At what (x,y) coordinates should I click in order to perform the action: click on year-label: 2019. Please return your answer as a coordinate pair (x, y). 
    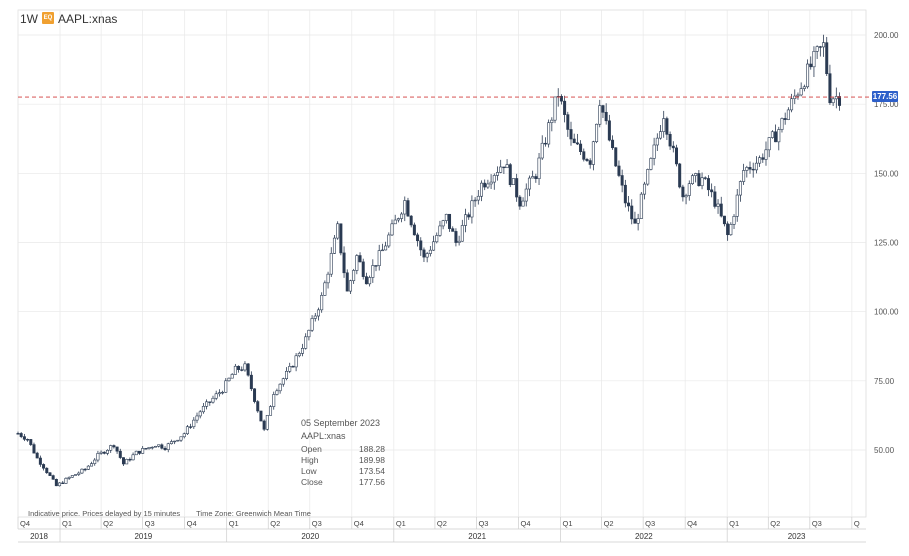
    Looking at the image, I should click on (143, 536).